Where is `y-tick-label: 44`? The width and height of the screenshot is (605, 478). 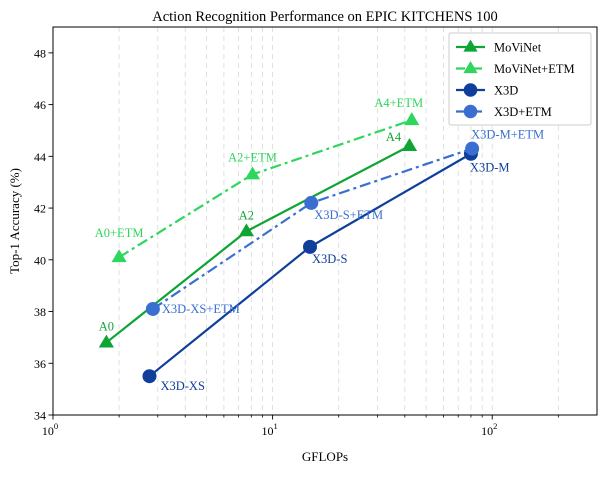
y-tick-label: 44 is located at coordinates (40, 157).